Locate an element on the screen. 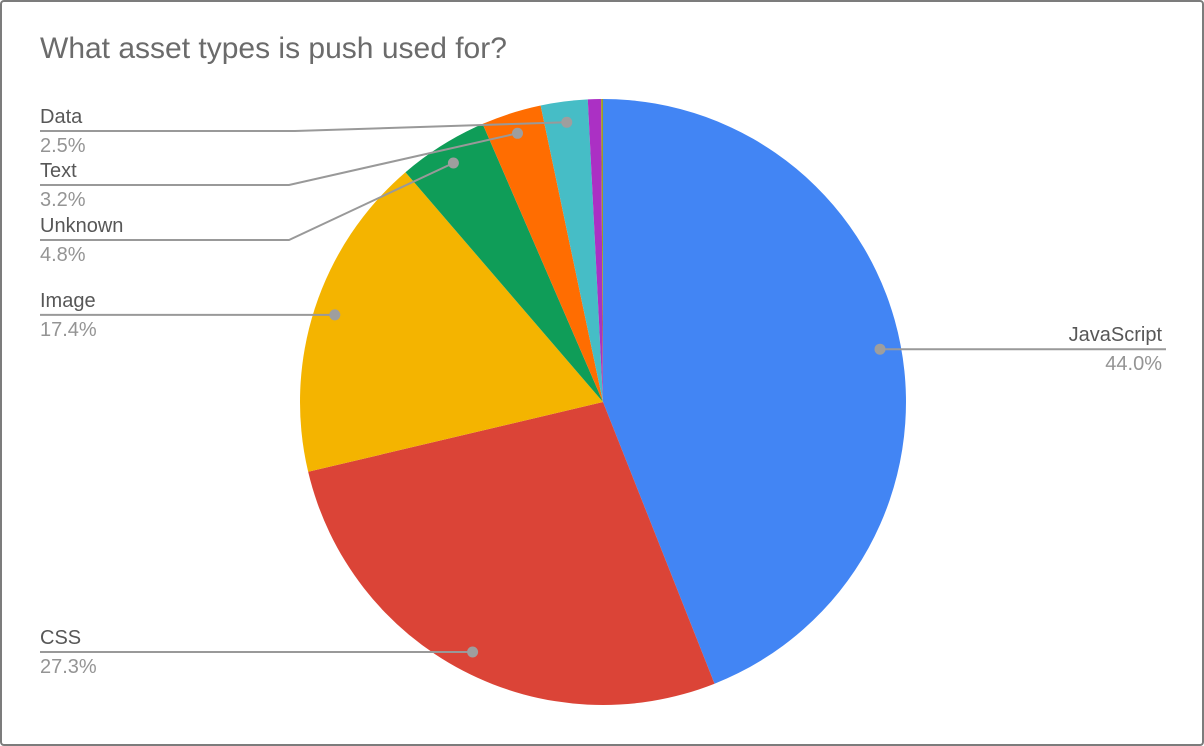 The image size is (1204, 746). callout-dot-css is located at coordinates (473, 652).